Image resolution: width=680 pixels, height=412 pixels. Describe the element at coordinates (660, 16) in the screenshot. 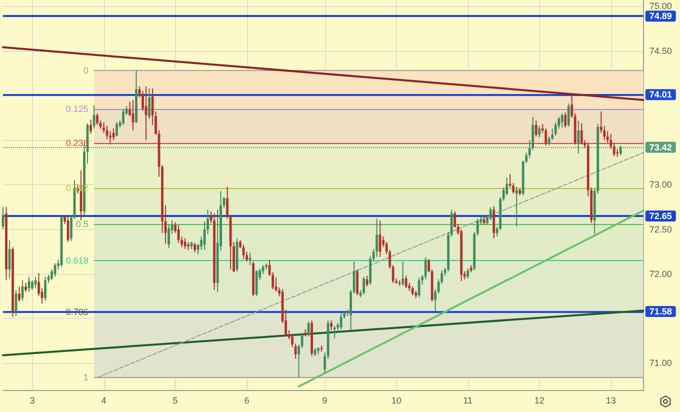

I see `ref-line-label: 74.89` at that location.